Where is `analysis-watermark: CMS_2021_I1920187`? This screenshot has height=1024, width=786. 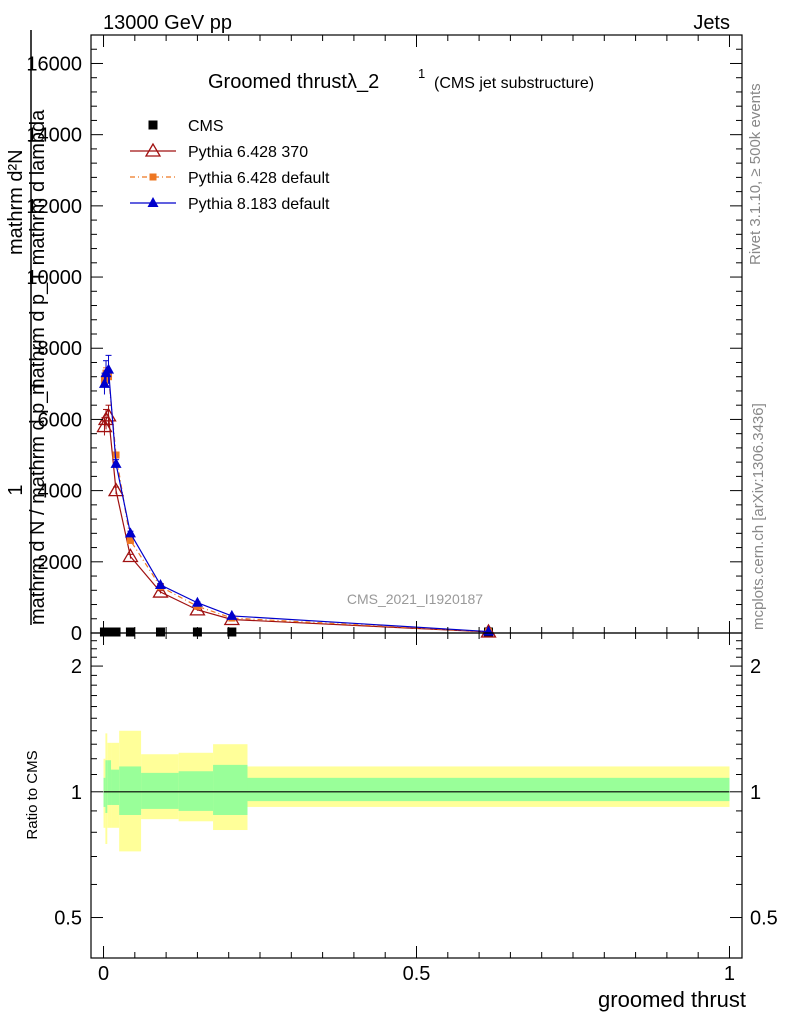
analysis-watermark: CMS_2021_I1920187 is located at coordinates (415, 599).